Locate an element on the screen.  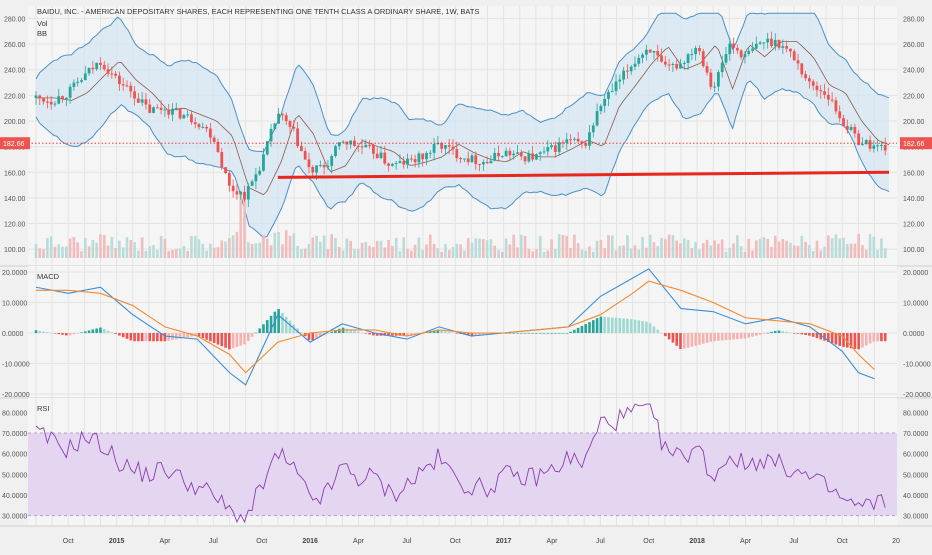
rsi-title: RSI is located at coordinates (43, 408).